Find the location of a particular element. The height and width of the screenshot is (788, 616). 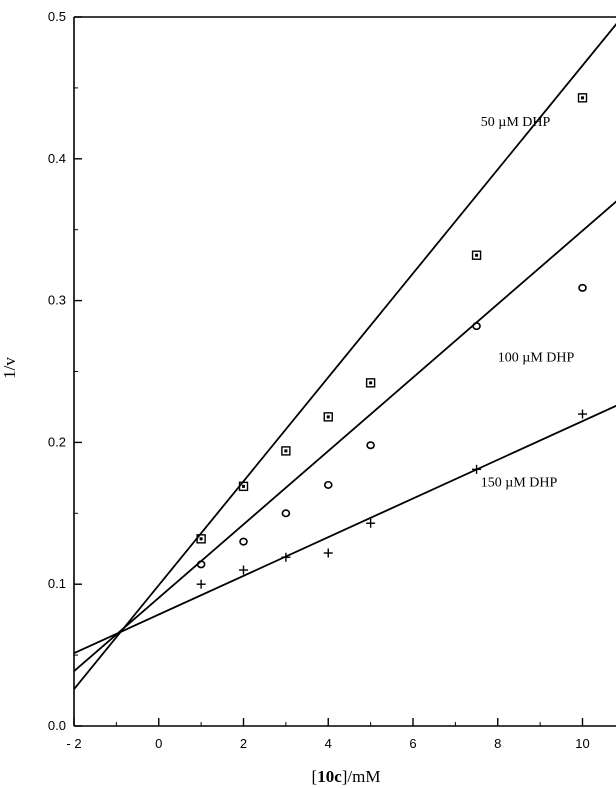

x-axis-title-prefix: [ is located at coordinates (315, 776).